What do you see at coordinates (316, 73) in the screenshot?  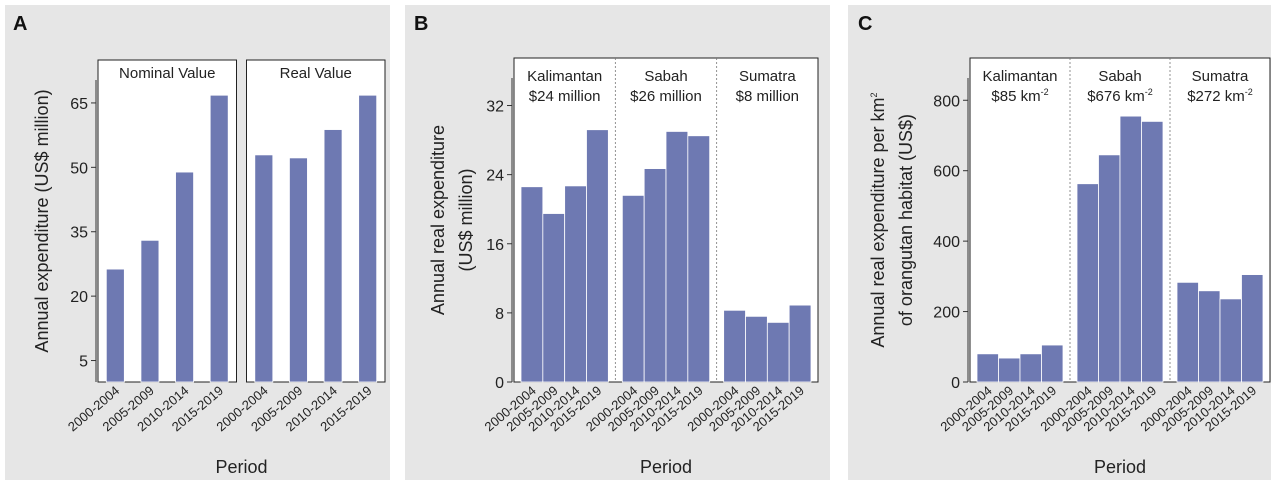 I see `facet-strip-label: Real Value` at bounding box center [316, 73].